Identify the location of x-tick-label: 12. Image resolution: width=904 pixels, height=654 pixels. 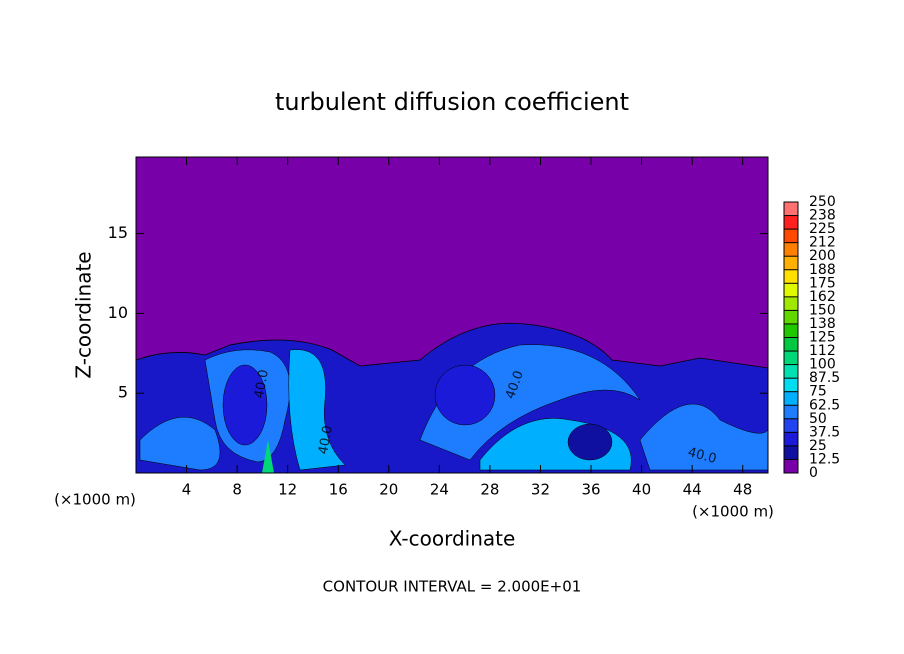
(287, 490).